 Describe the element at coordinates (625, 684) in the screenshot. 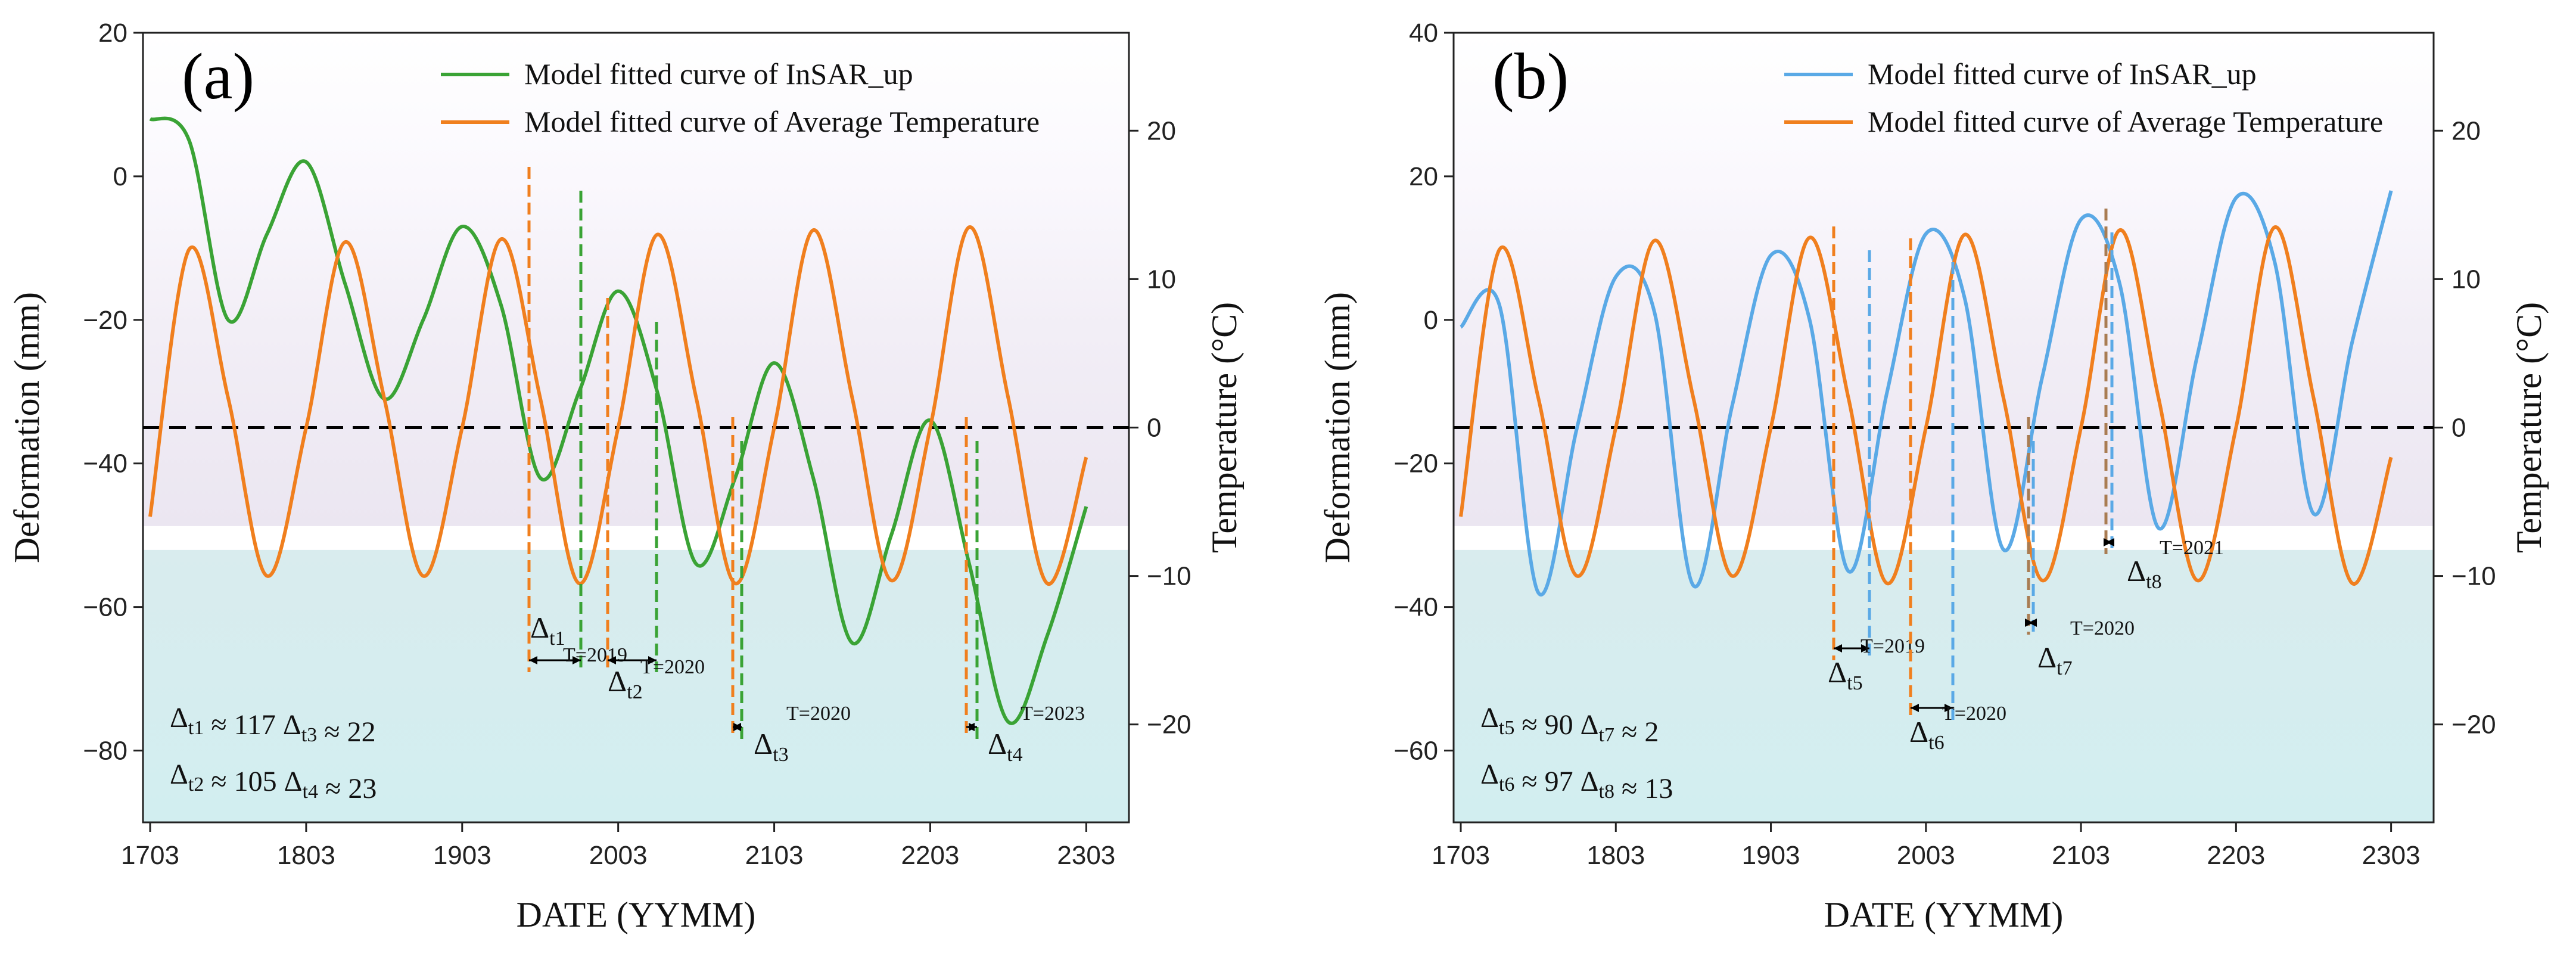

I see `annotation-label: Δt2` at that location.